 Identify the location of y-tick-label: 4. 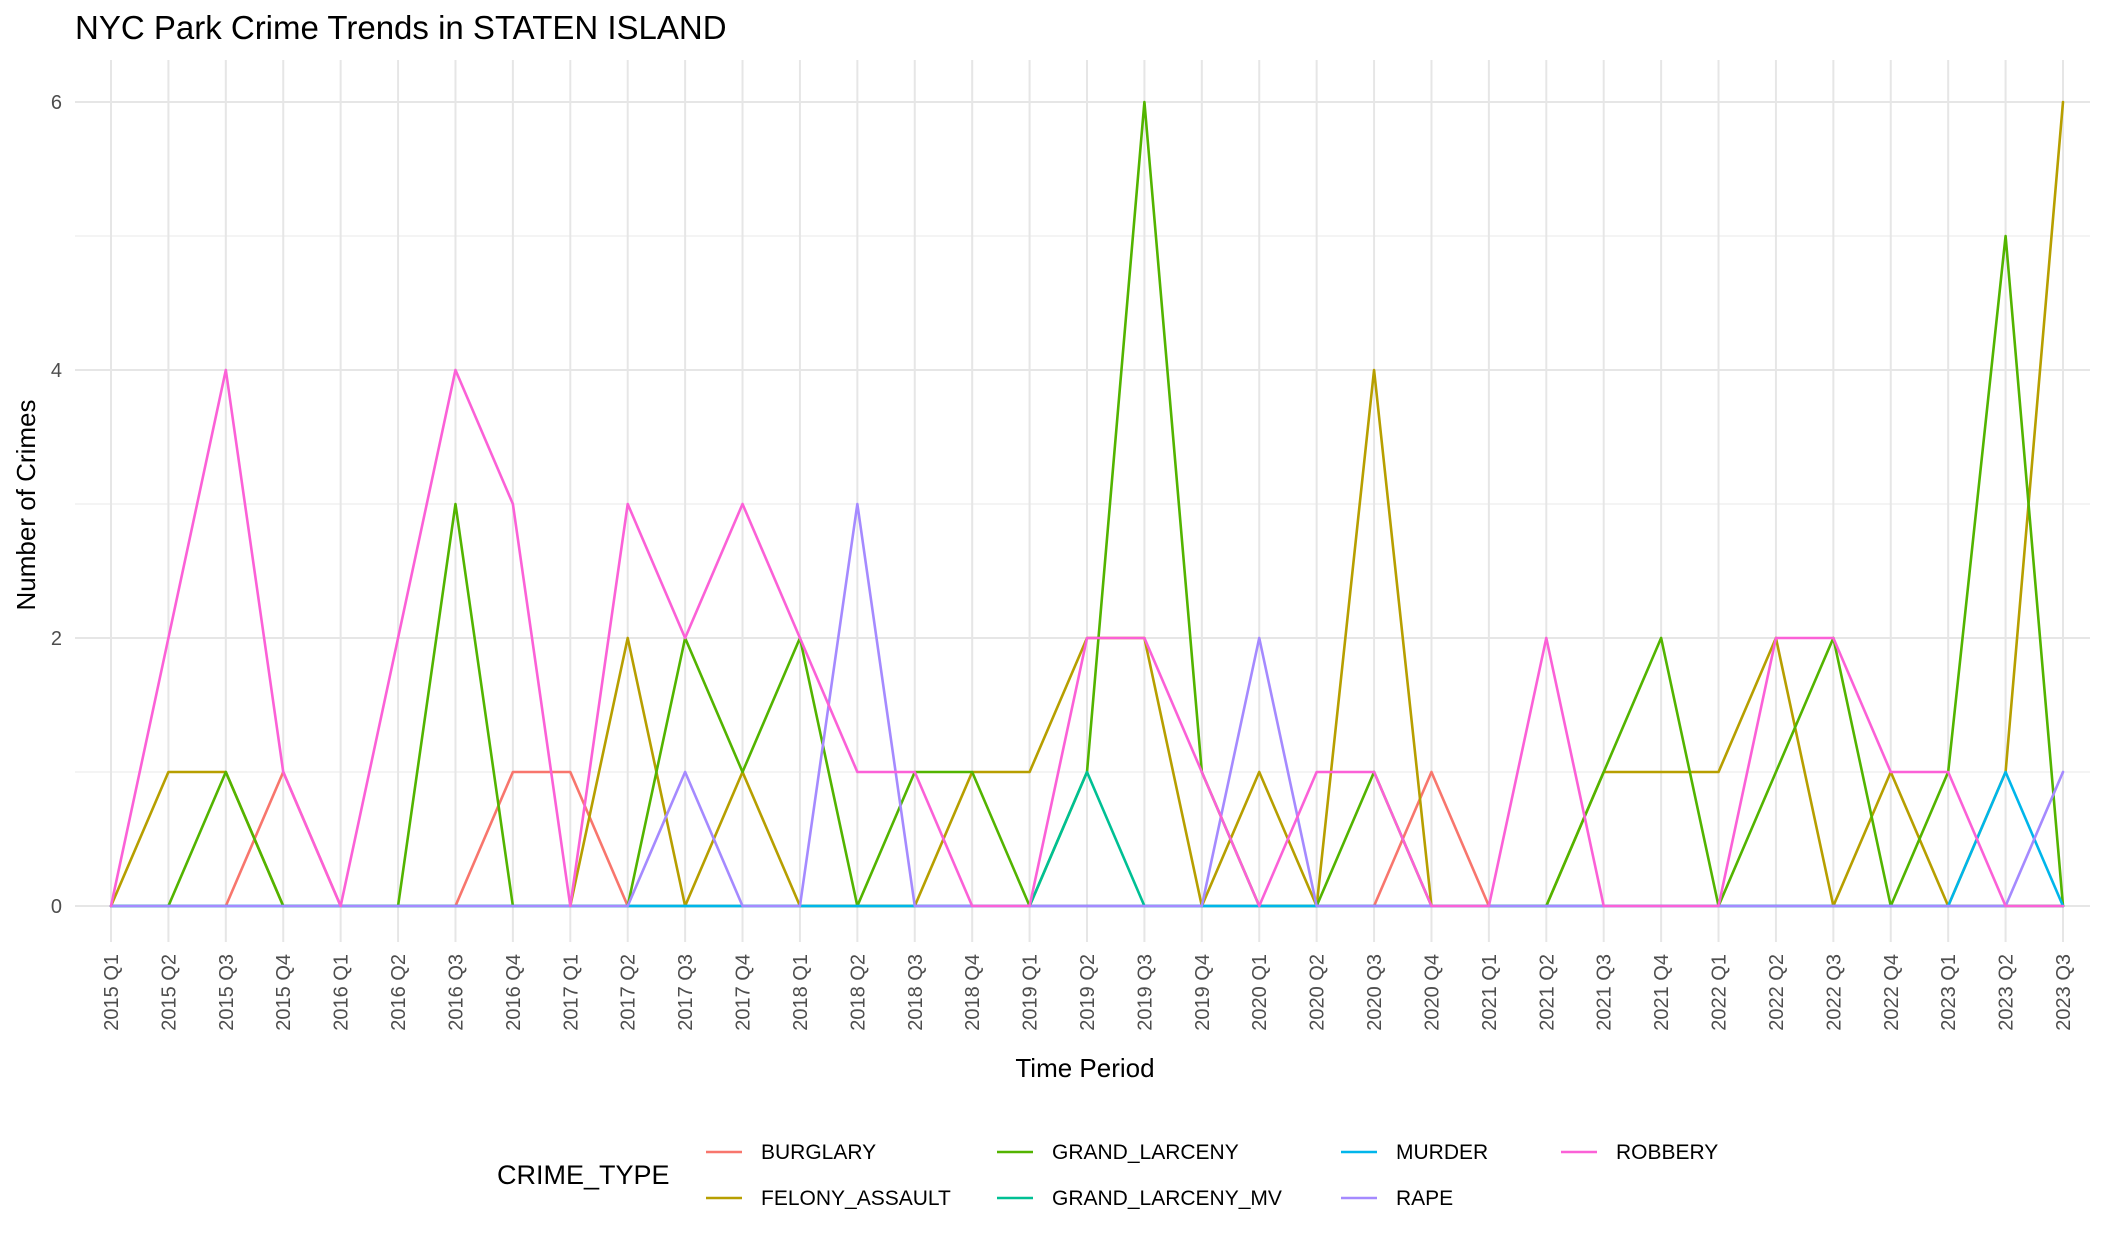
(56, 371).